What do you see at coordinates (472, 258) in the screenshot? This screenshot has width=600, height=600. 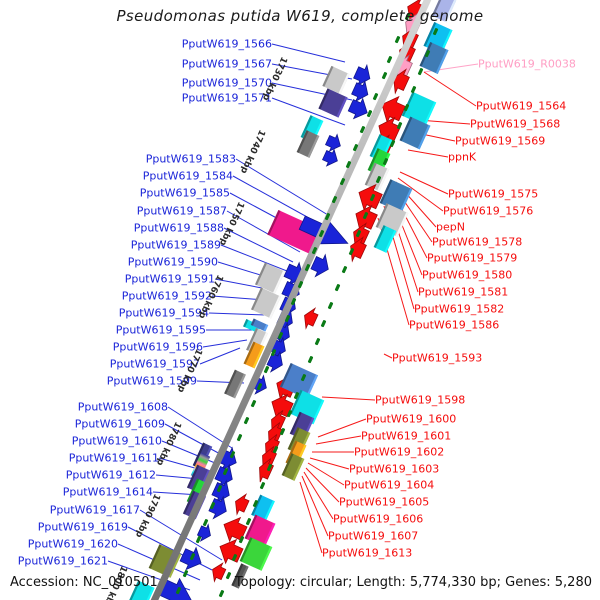 I see `gene-label-forward: PputW619_1579` at bounding box center [472, 258].